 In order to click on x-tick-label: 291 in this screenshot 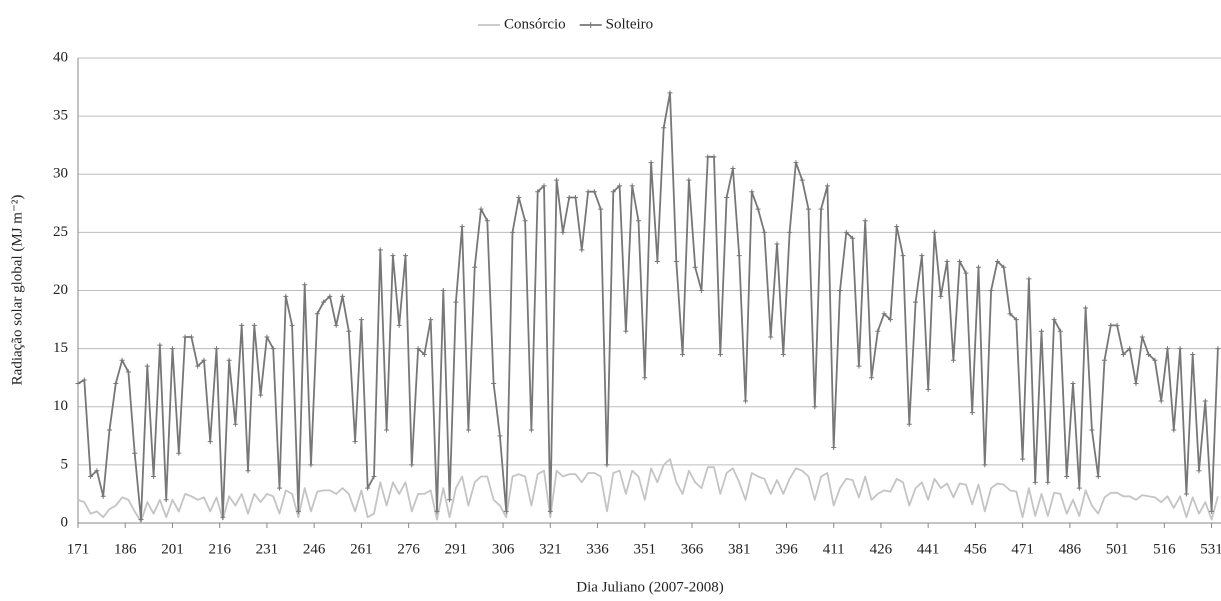, I will do `click(456, 549)`.